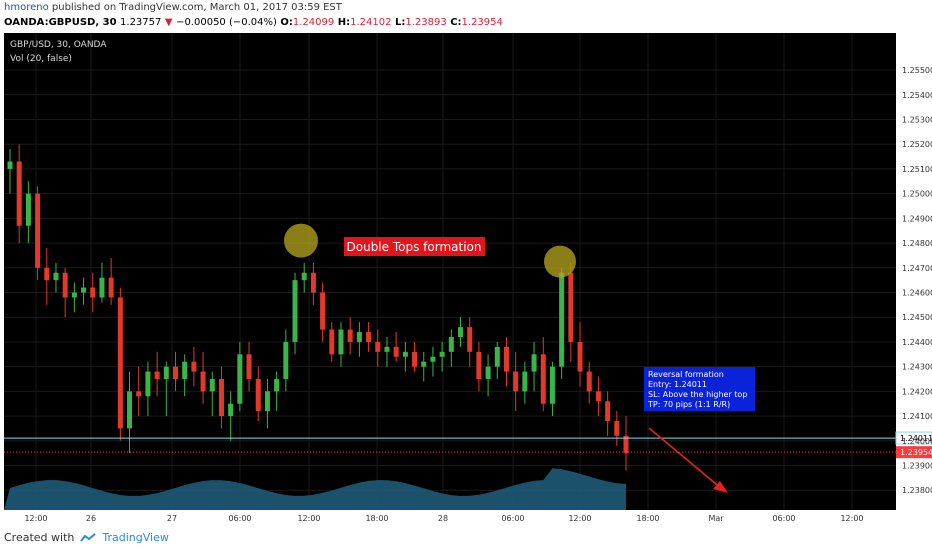 The width and height of the screenshot is (932, 550). I want to click on reversal-info-box, so click(699, 389).